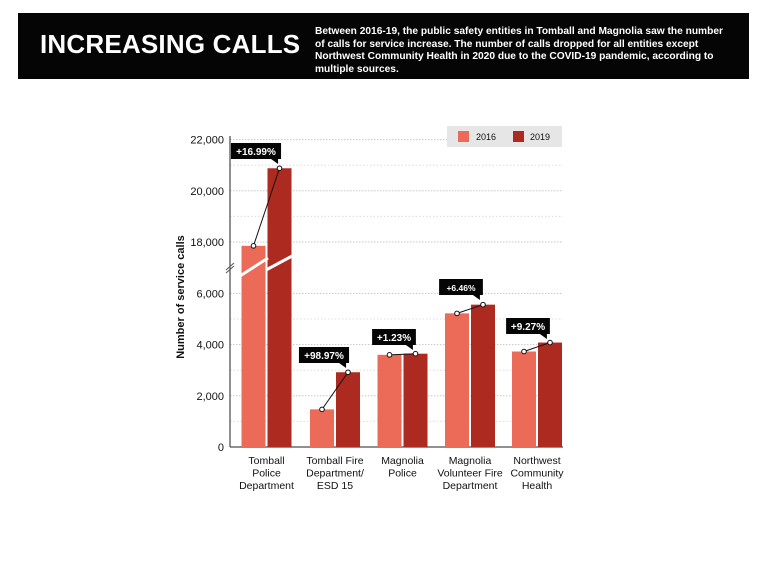 Image resolution: width=767 pixels, height=575 pixels. I want to click on x-tick-label: Tomball, so click(266, 461).